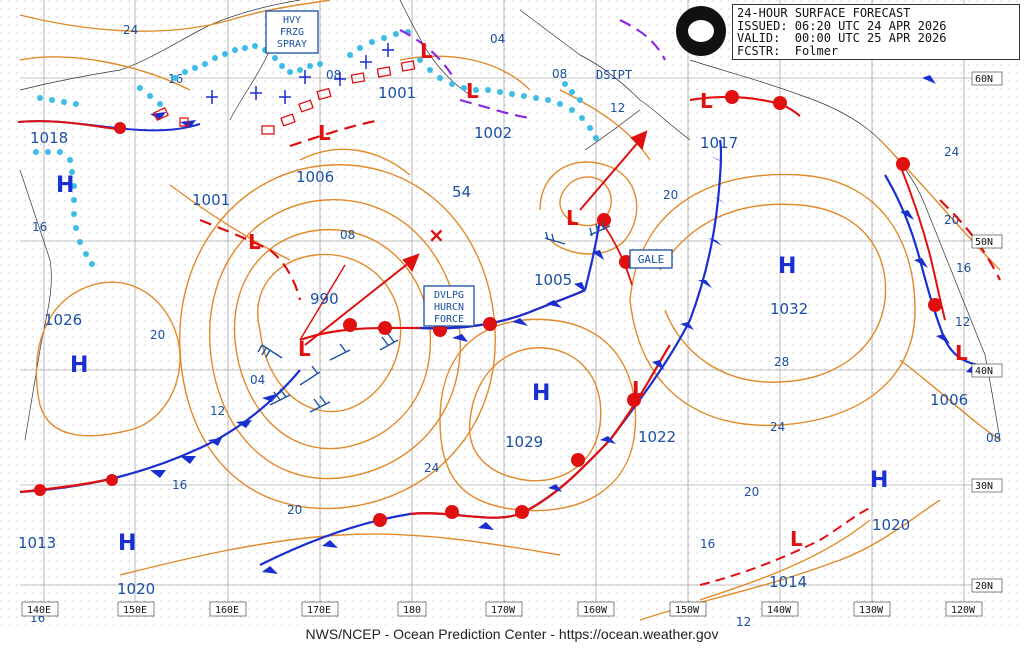 This screenshot has height=652, width=1024. I want to click on storm-tracks, so click(473, 238).